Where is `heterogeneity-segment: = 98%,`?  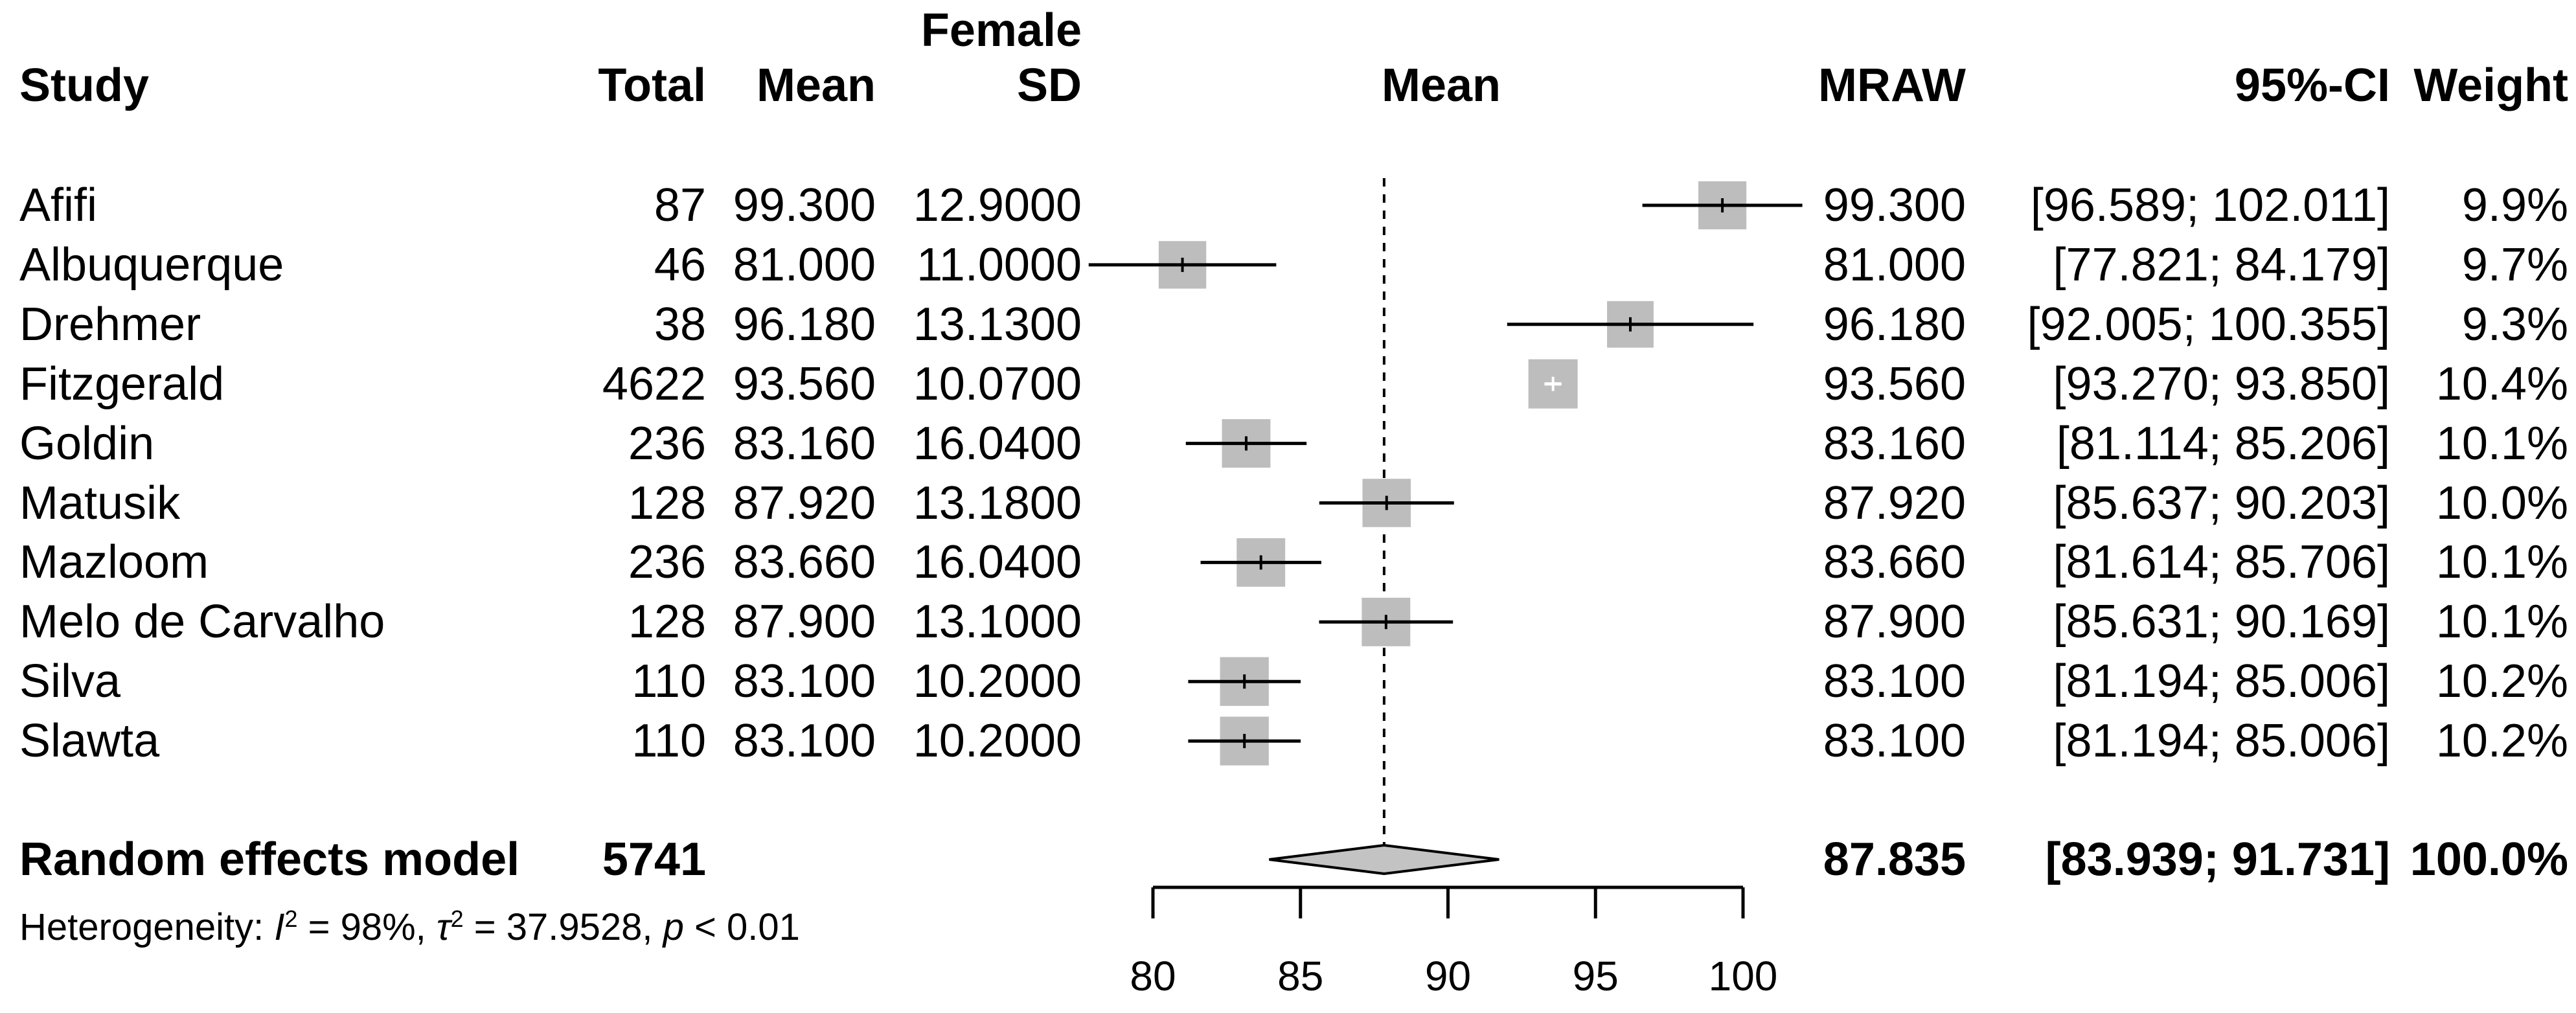 heterogeneity-segment: = 98%, is located at coordinates (367, 927).